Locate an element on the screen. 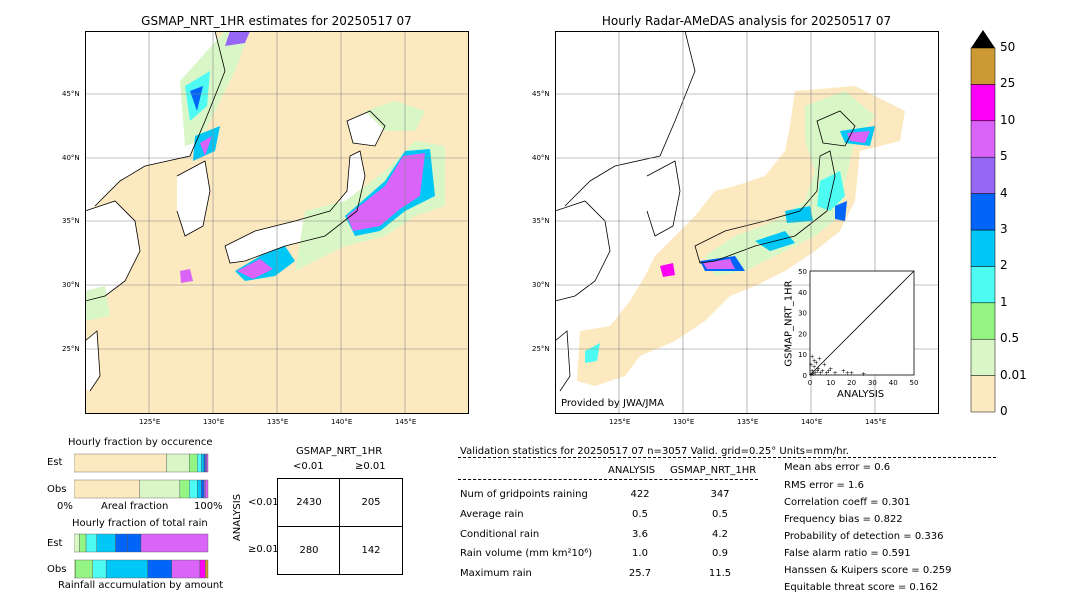 This screenshot has height=612, width=1080. contingency-col-header: <0.01 is located at coordinates (308, 466).